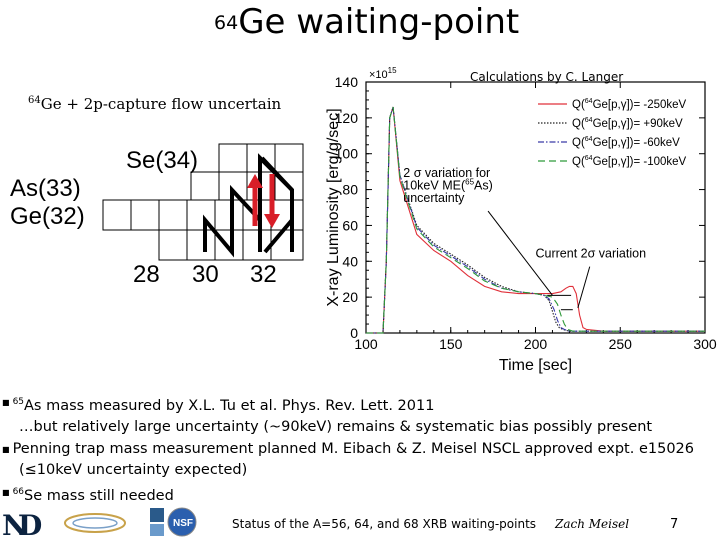  I want to click on bullet-mass: 66, so click(18, 491).